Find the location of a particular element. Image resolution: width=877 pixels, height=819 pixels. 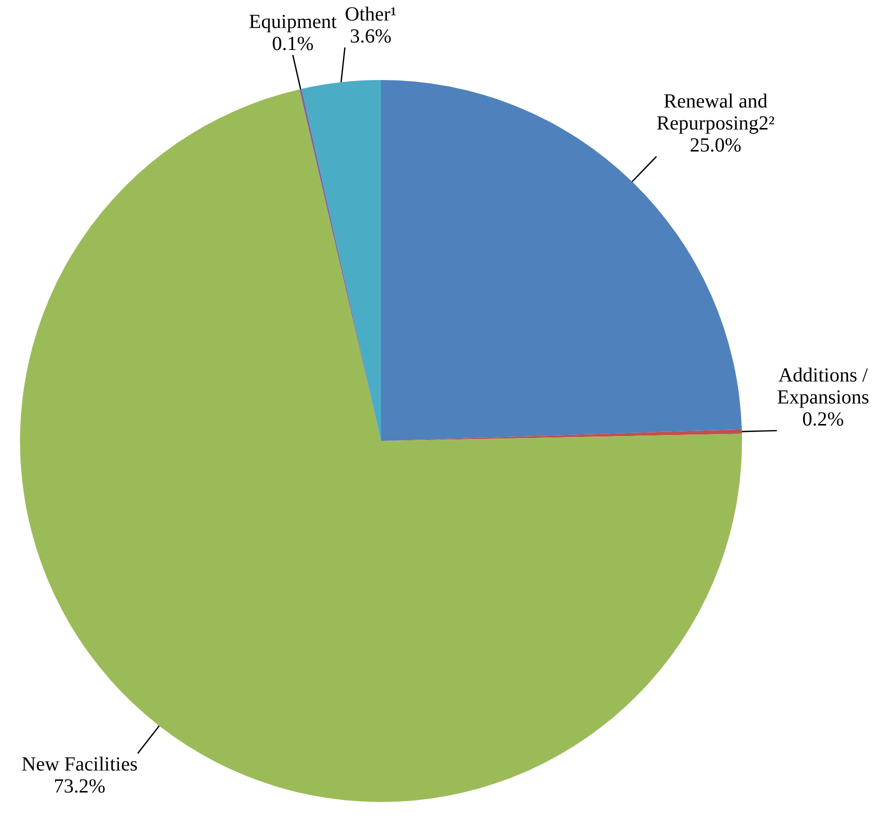

data-label: 73.2% is located at coordinates (80, 786).